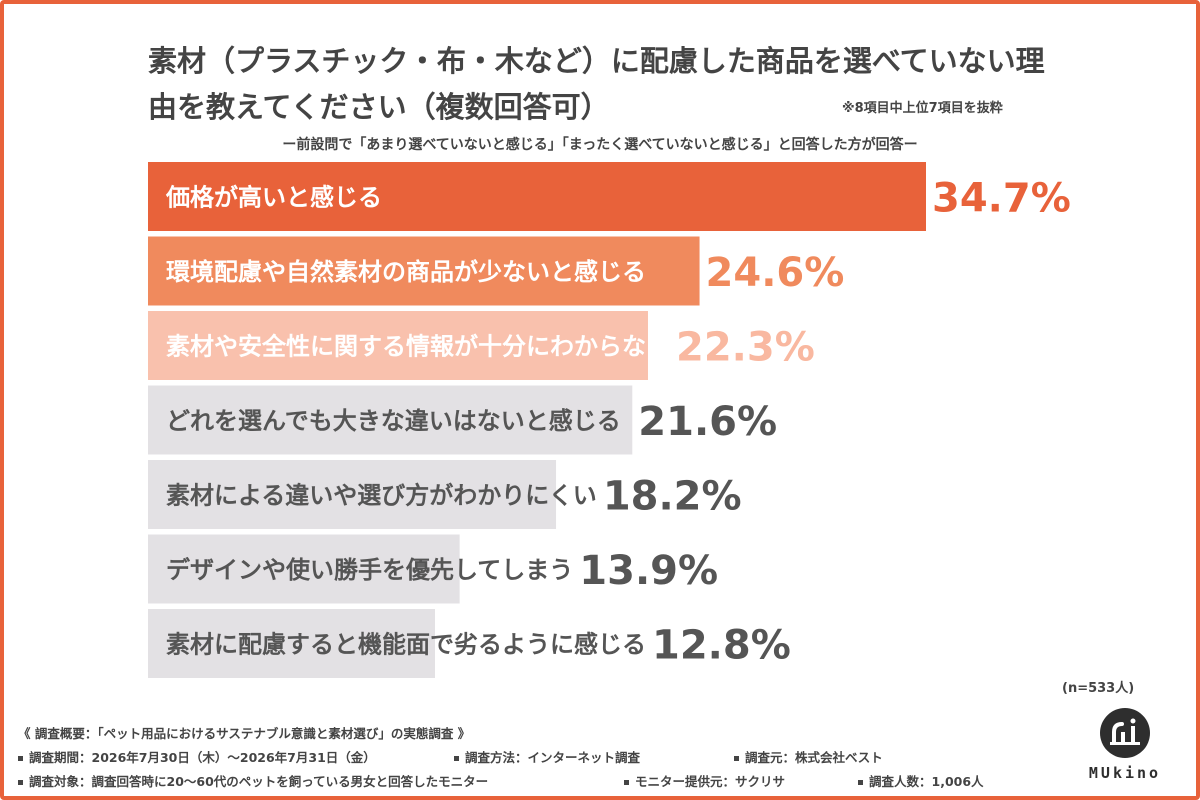  I want to click on bar-group: 環境配慮や自然素材の商品が少ないと感じる 24.6%, so click(496, 271).